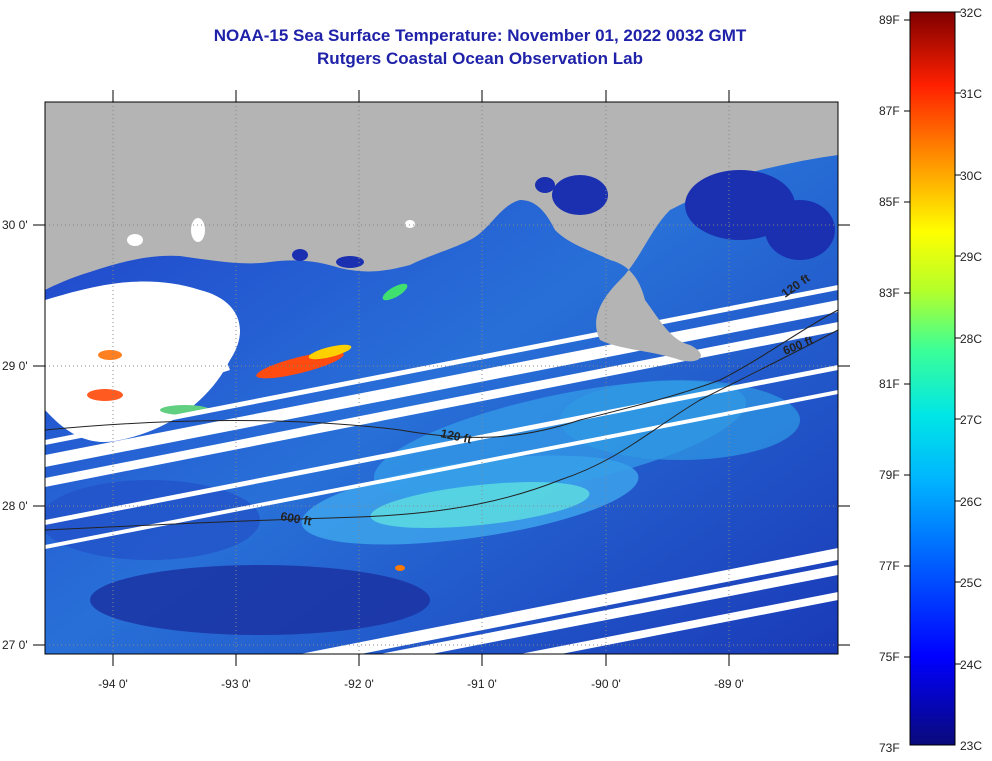 This screenshot has height=761, width=992. I want to click on colorbar-c-label: 30C, so click(971, 176).